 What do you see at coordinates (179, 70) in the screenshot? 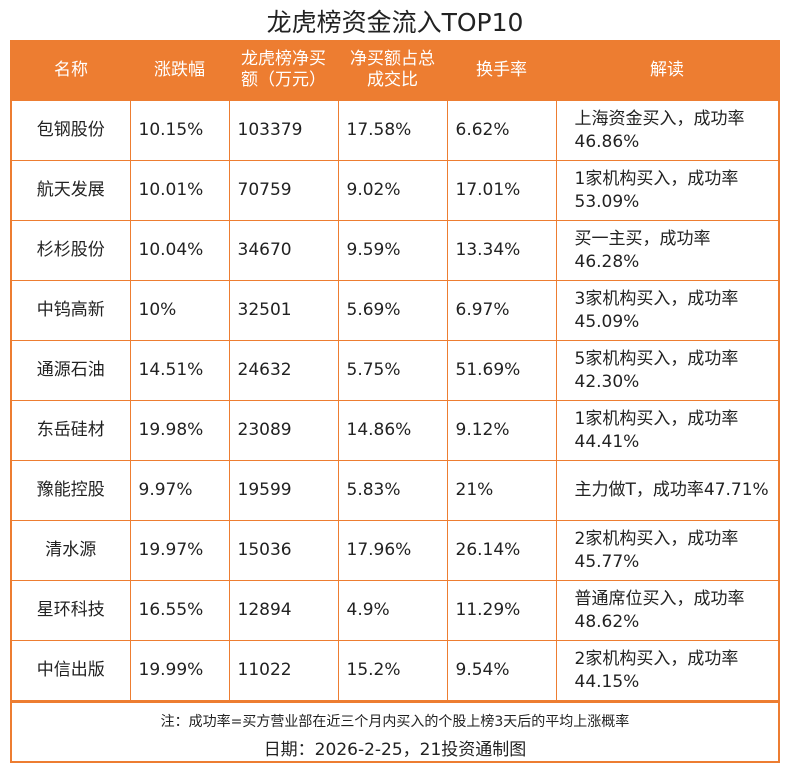
I see `header-change: 涨跌幅` at bounding box center [179, 70].